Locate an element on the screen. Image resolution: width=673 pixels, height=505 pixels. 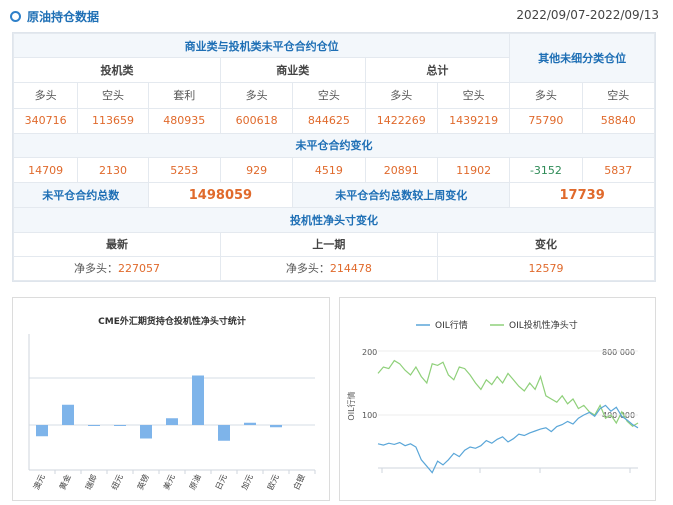
subgroup-total: 总计 is located at coordinates (437, 70).